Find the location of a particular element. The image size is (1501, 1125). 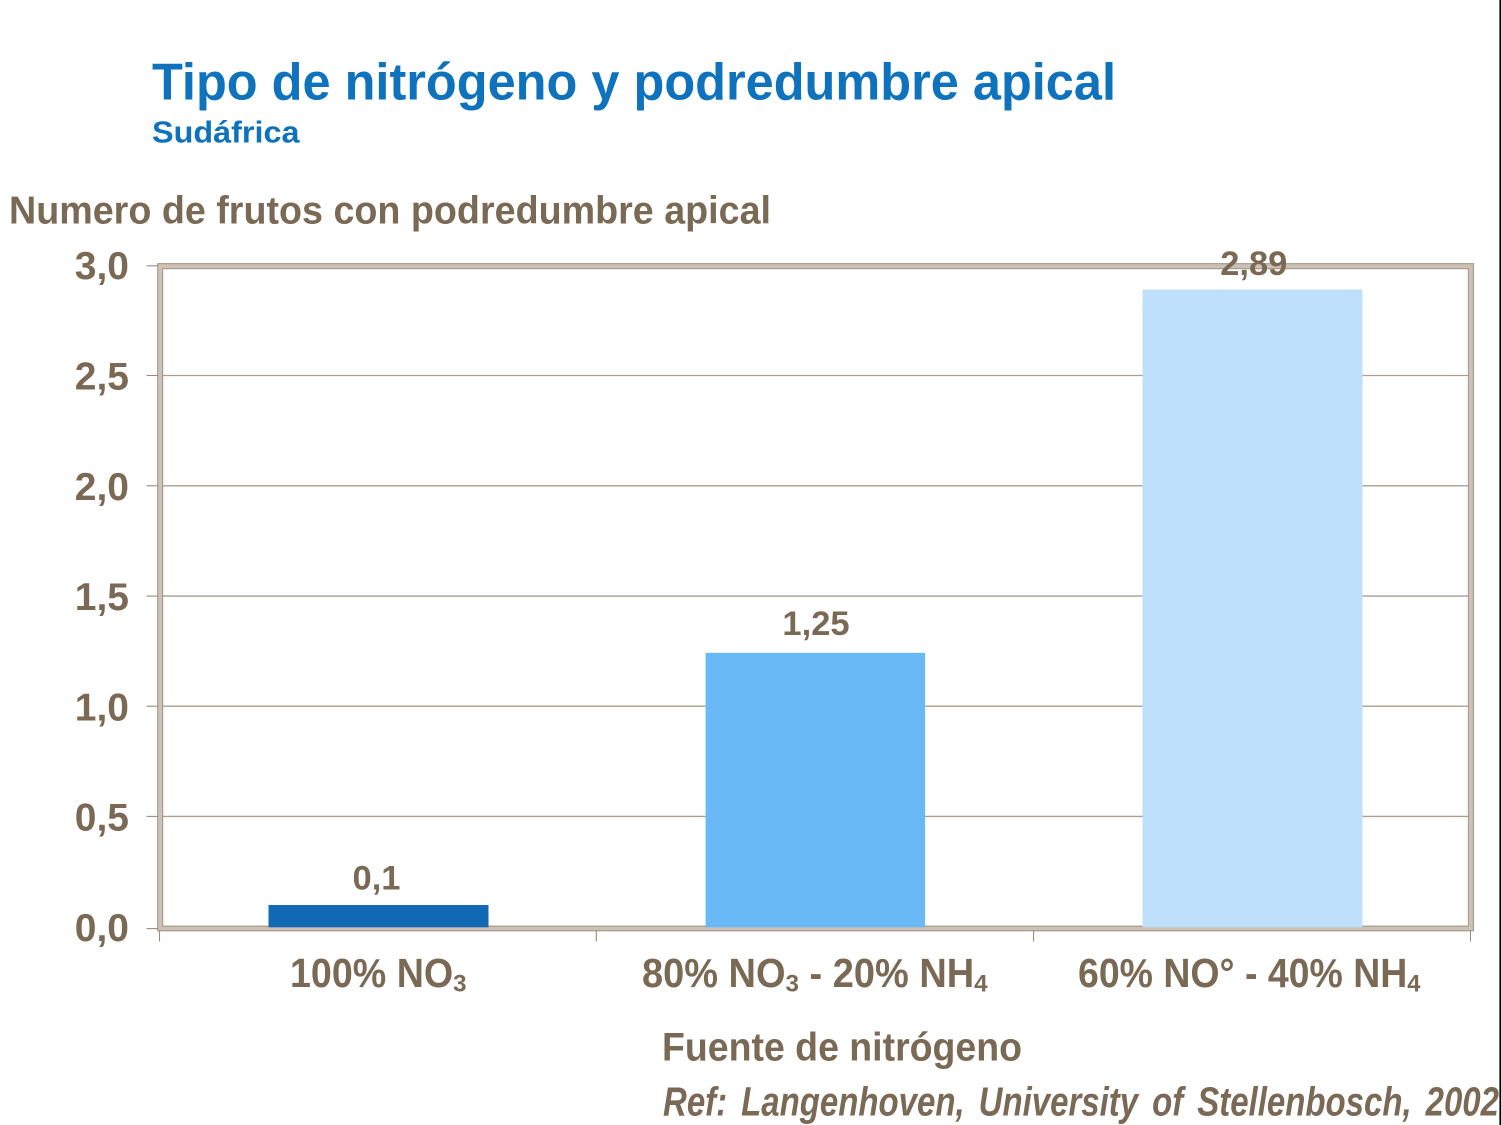

svg-text: 0,0 is located at coordinates (102, 928).